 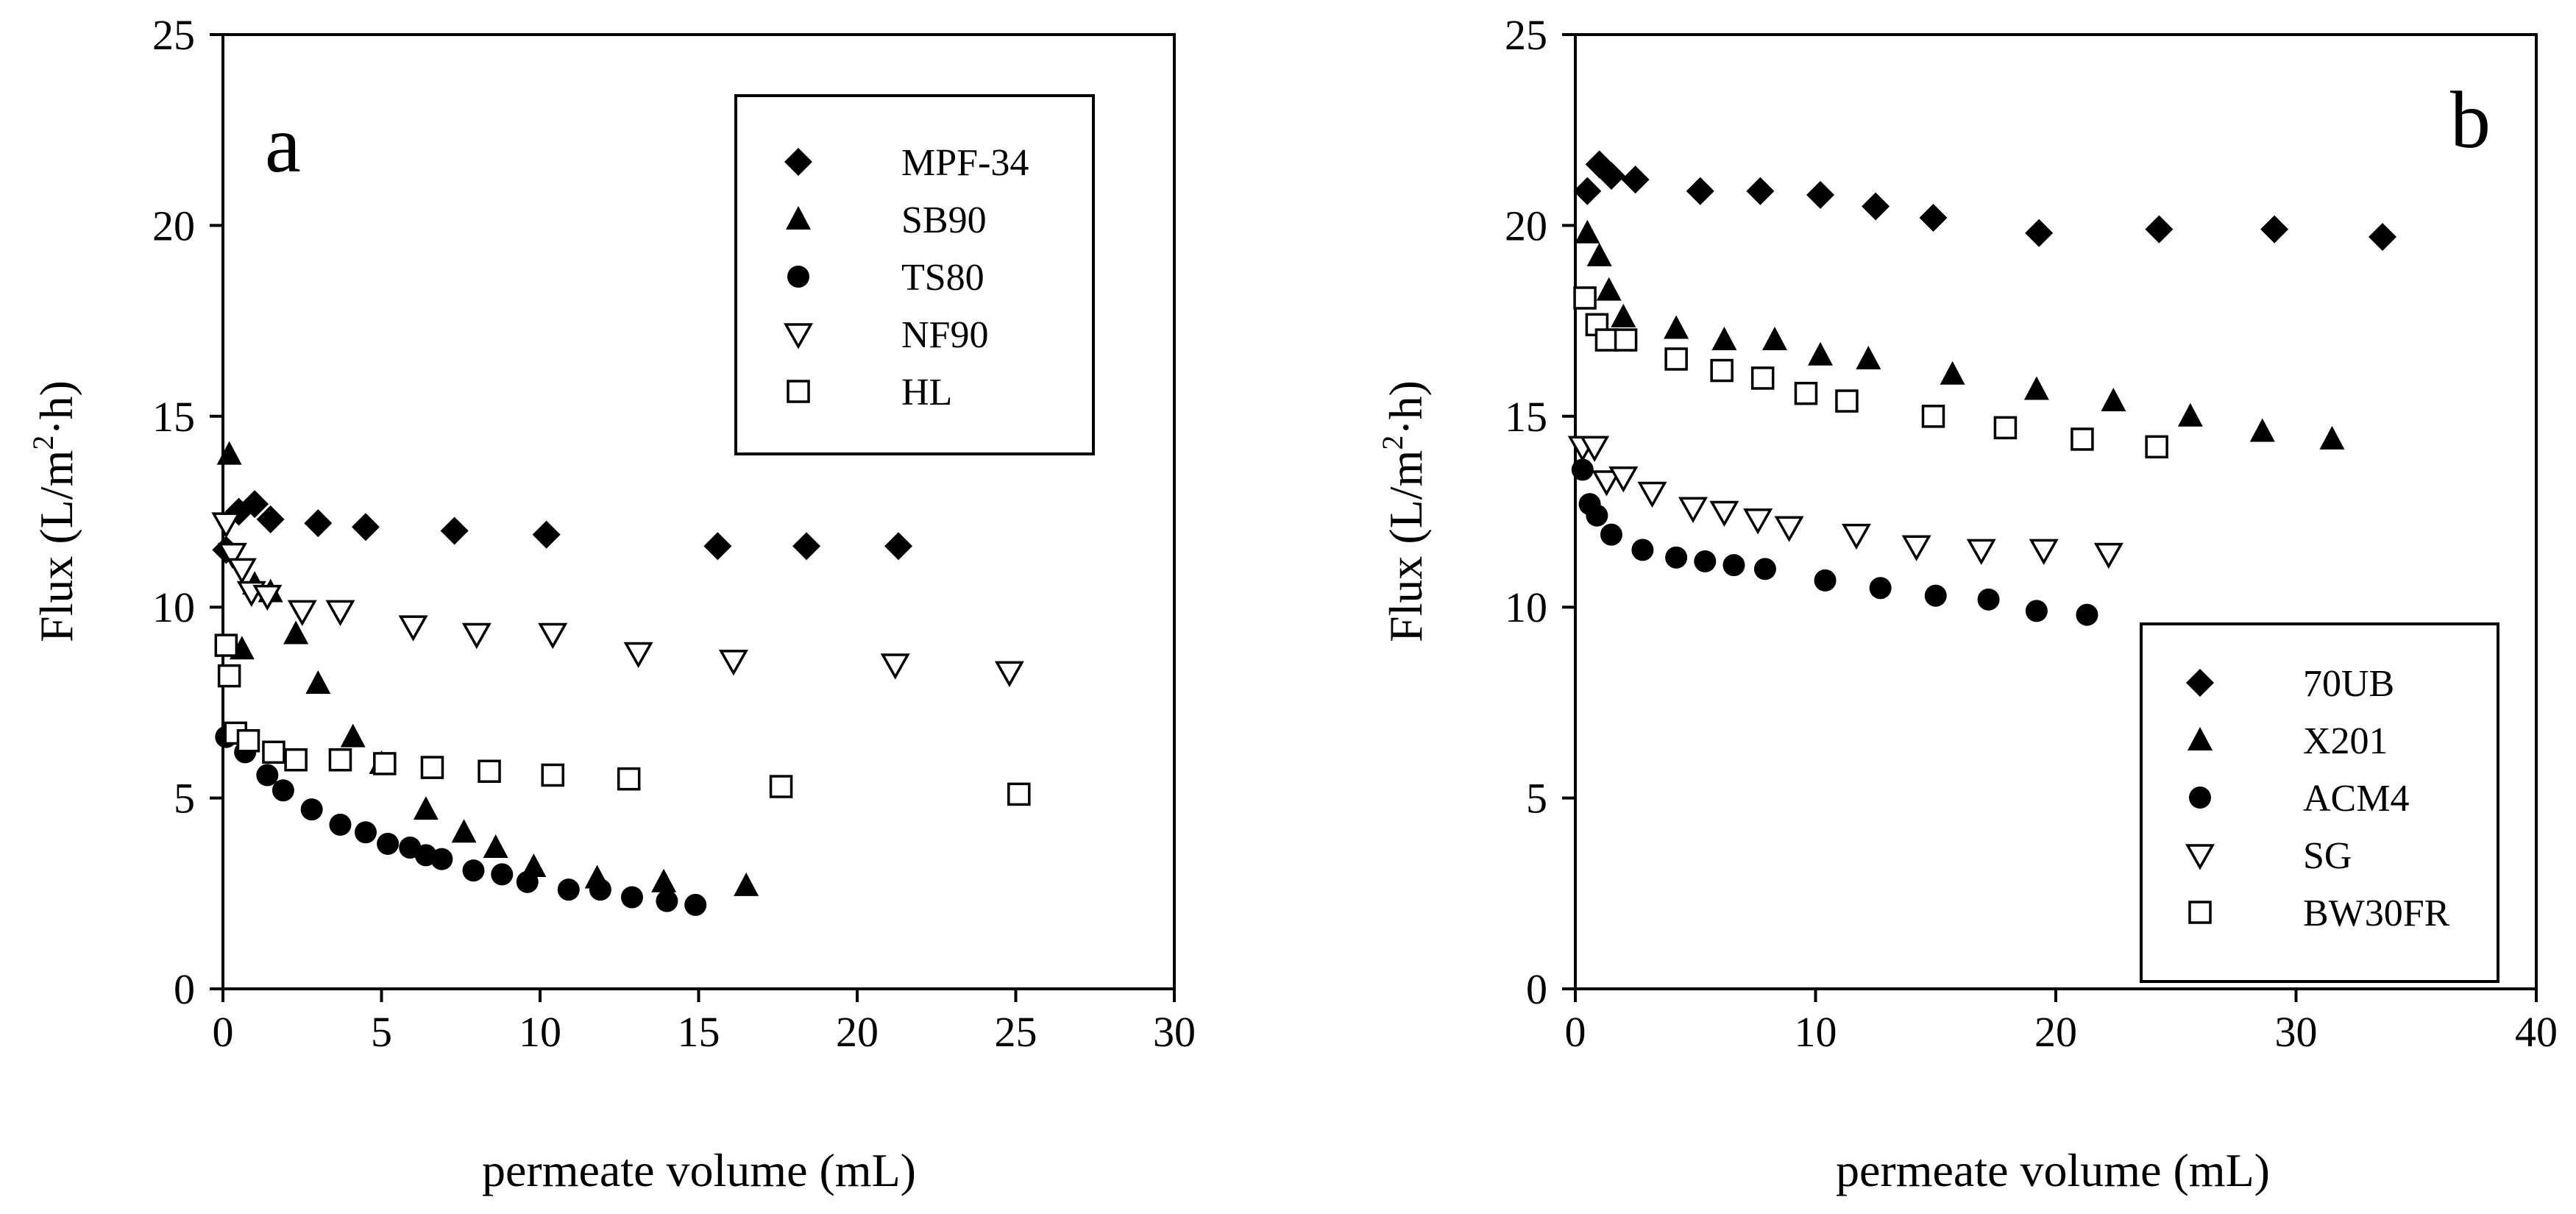 I want to click on x-tick-label: 25, so click(x=1016, y=1032).